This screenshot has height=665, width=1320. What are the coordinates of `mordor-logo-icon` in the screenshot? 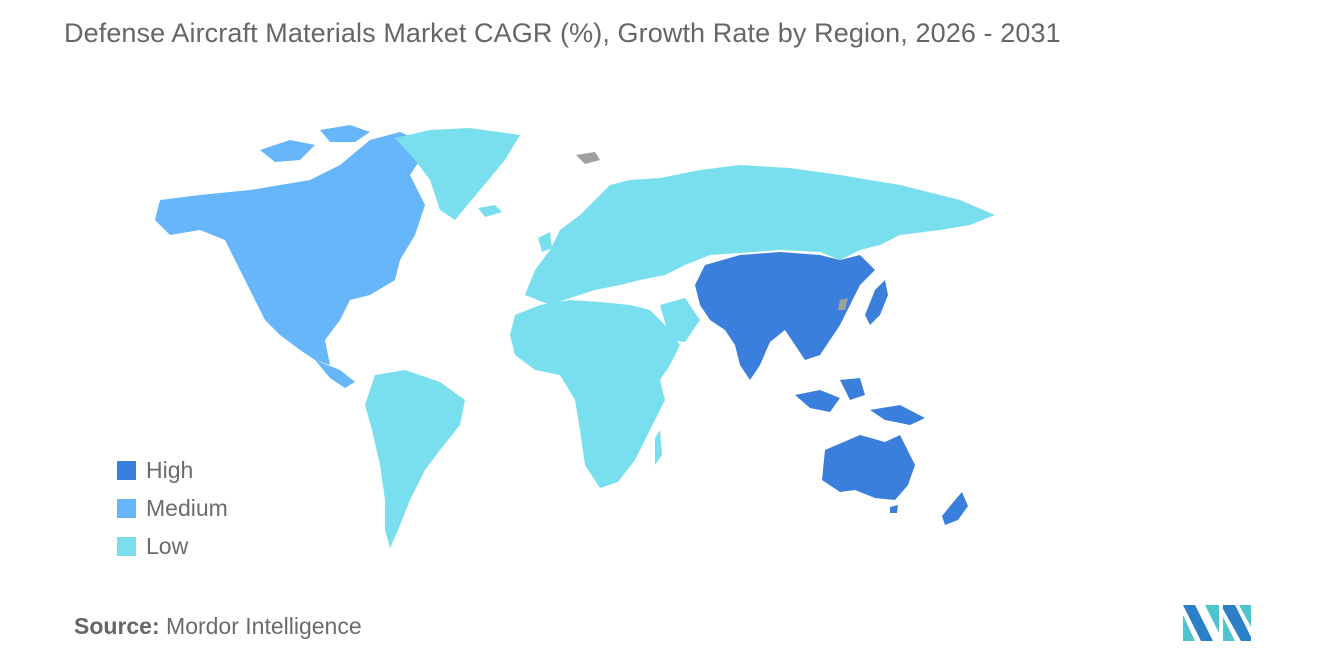 It's located at (1217, 623).